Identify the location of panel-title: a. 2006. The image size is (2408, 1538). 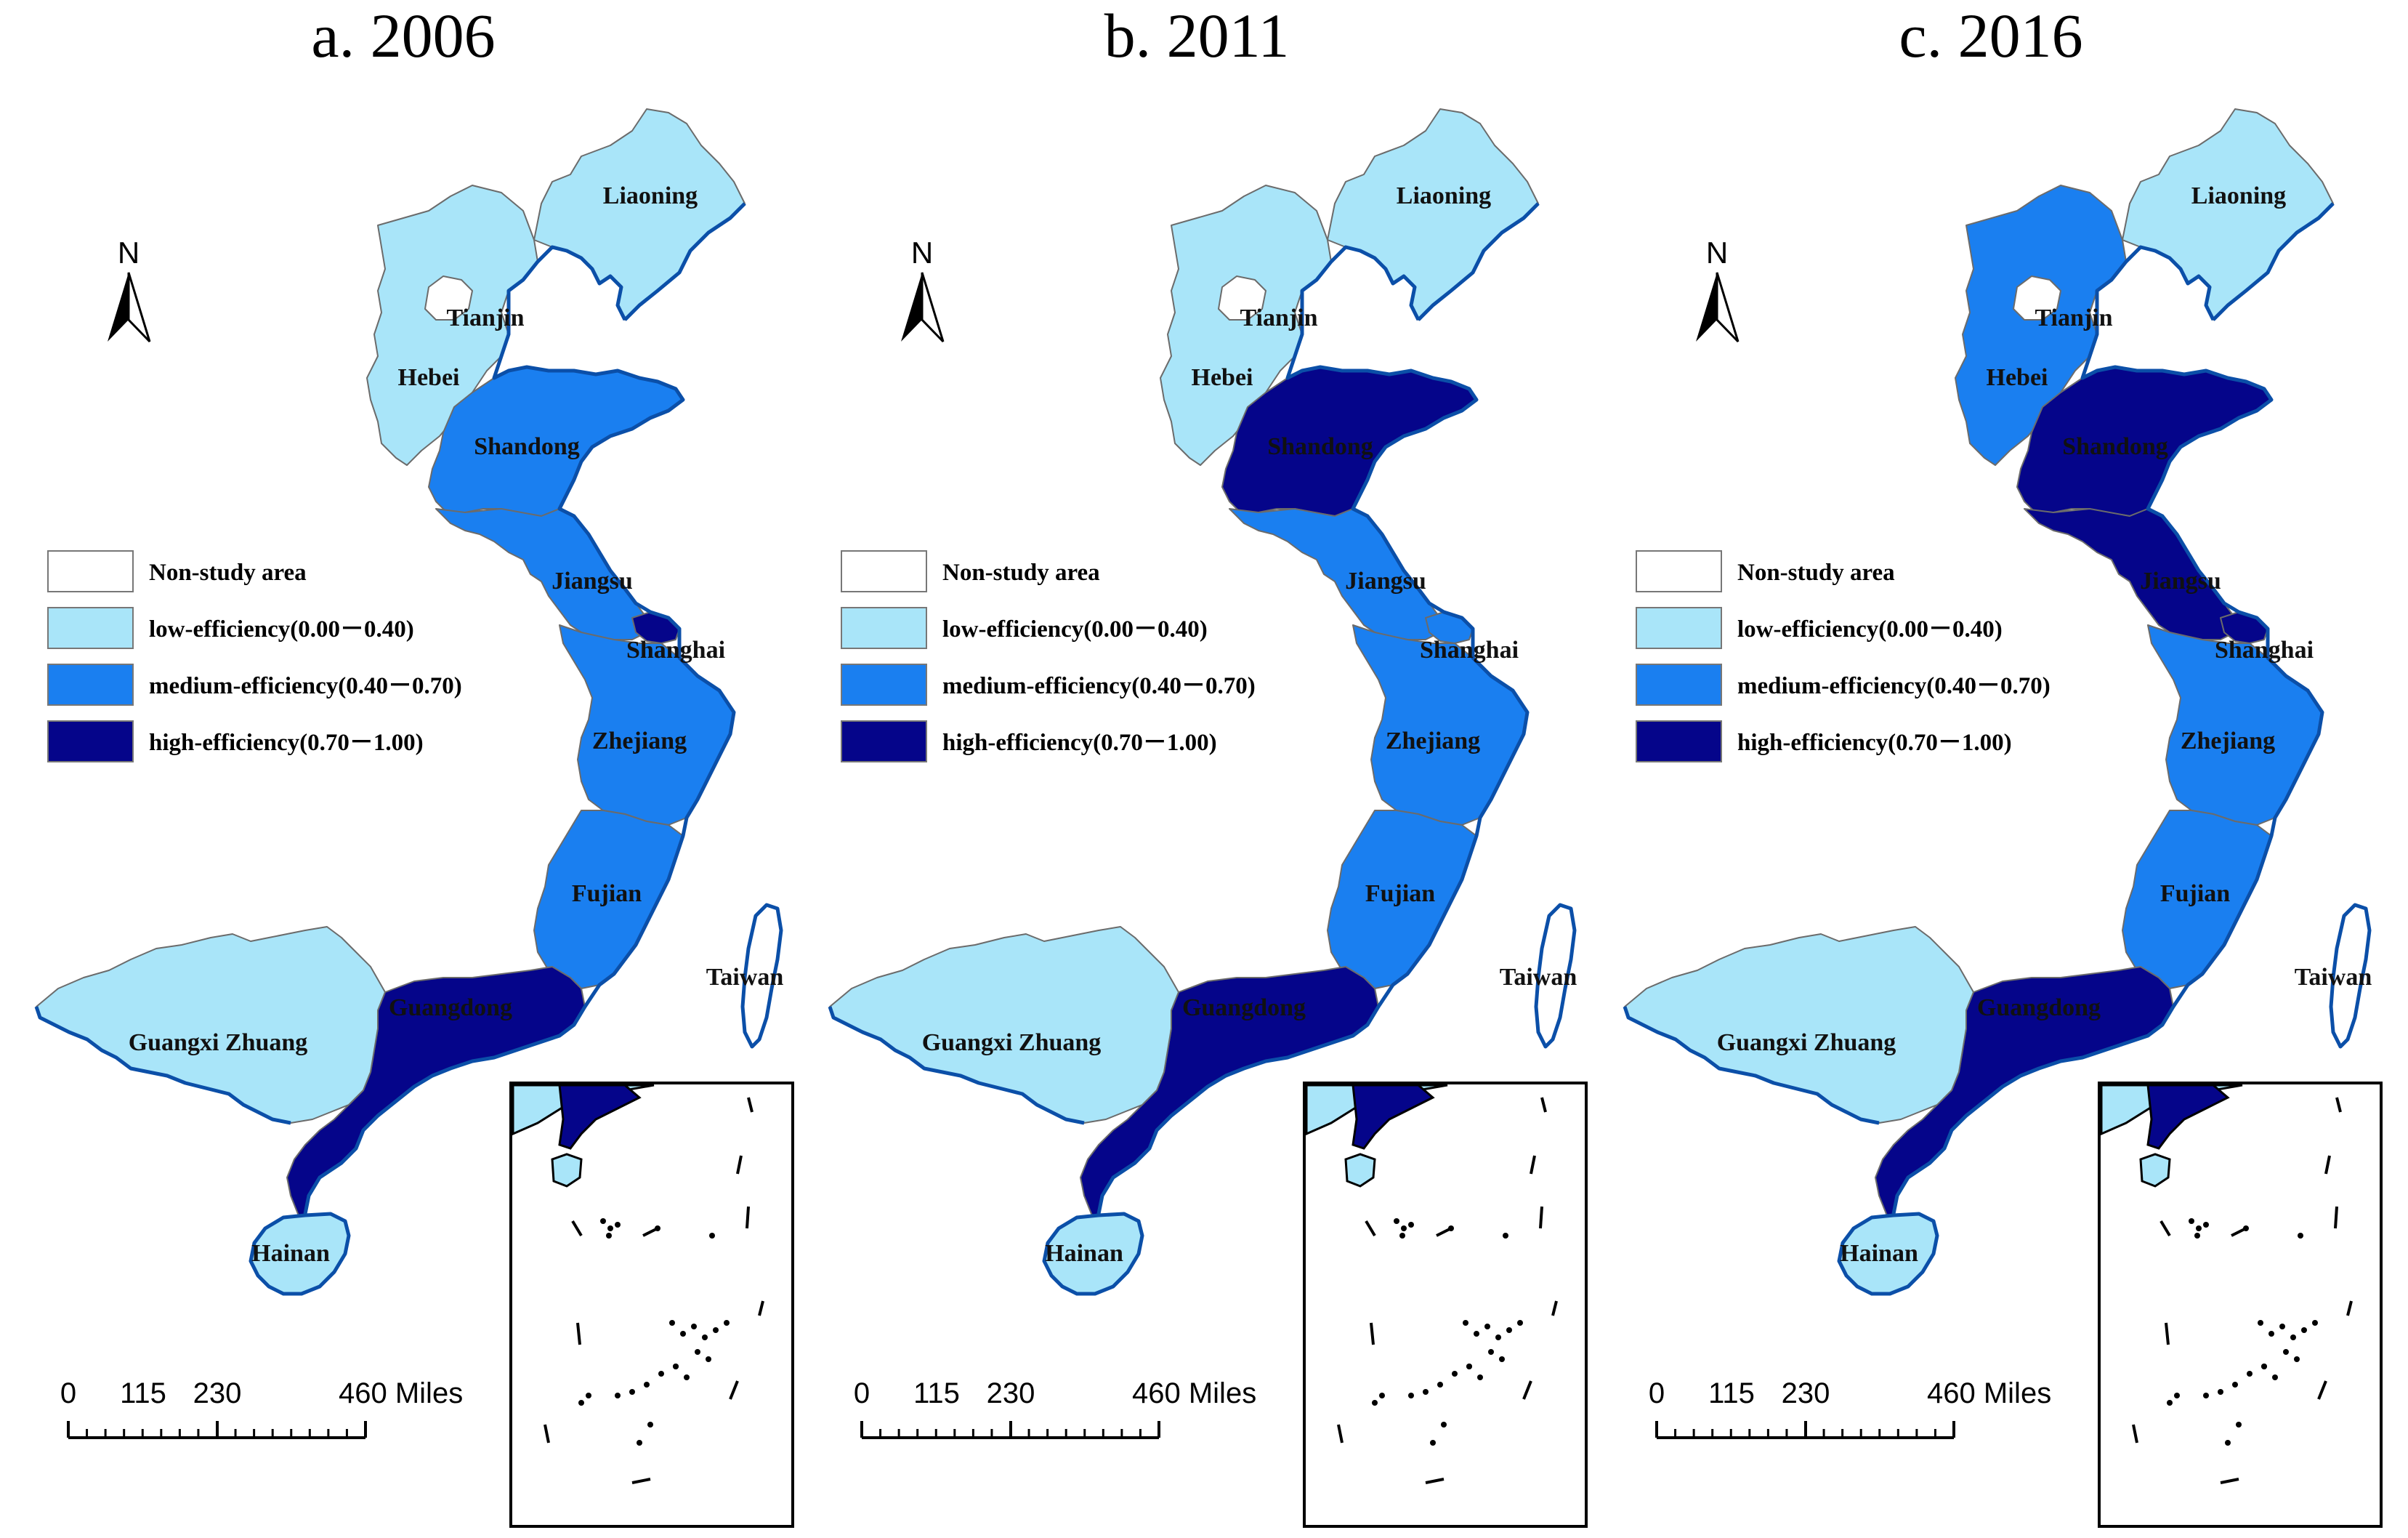
(403, 36).